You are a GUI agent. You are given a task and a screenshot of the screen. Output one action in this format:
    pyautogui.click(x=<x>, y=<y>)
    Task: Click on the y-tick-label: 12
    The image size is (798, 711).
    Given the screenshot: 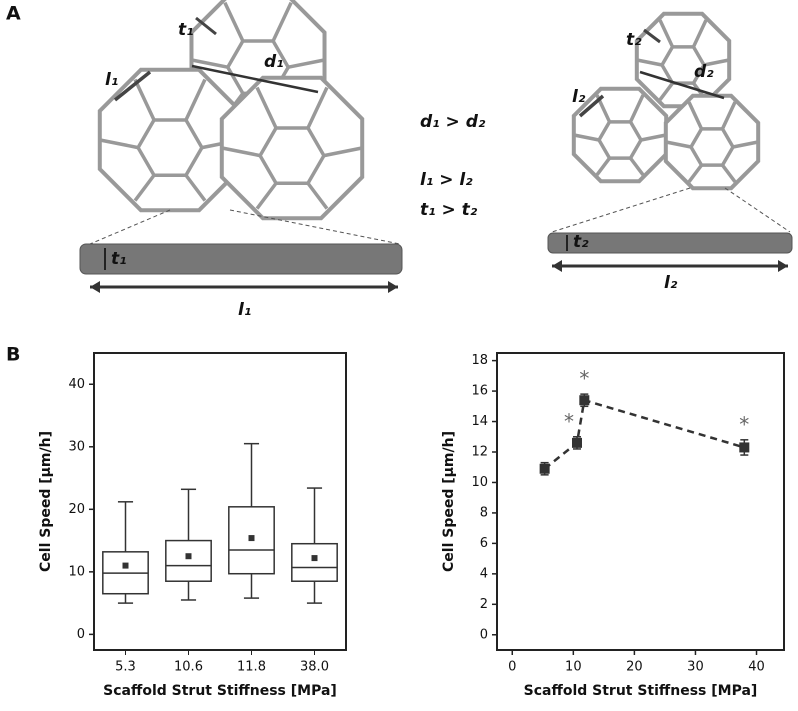 What is the action you would take?
    pyautogui.click(x=479, y=452)
    